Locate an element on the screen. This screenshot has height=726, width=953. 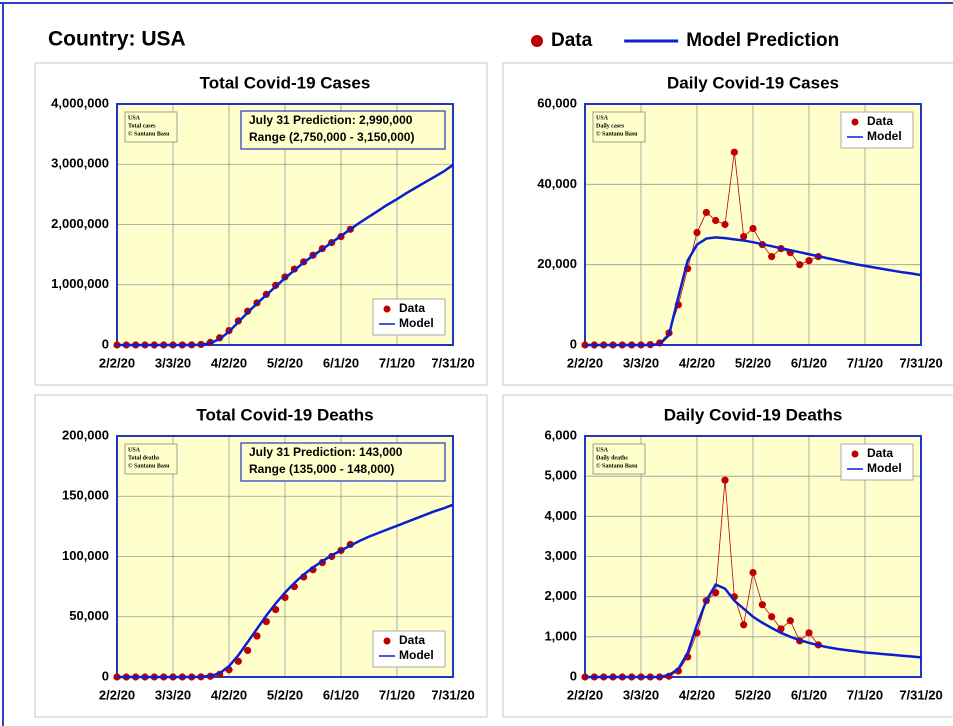
y-tick-label: 2,000,000 is located at coordinates (80, 223).